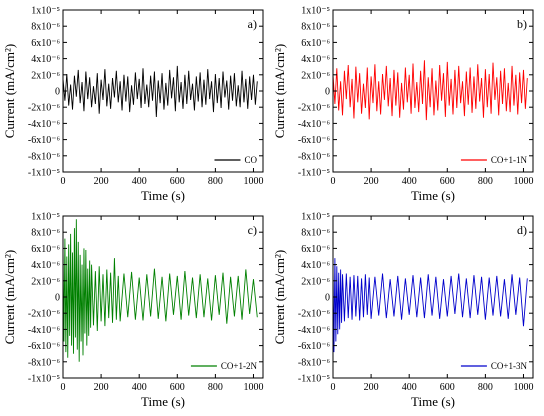  What do you see at coordinates (522, 24) in the screenshot?
I see `panel-label: b)` at bounding box center [522, 24].